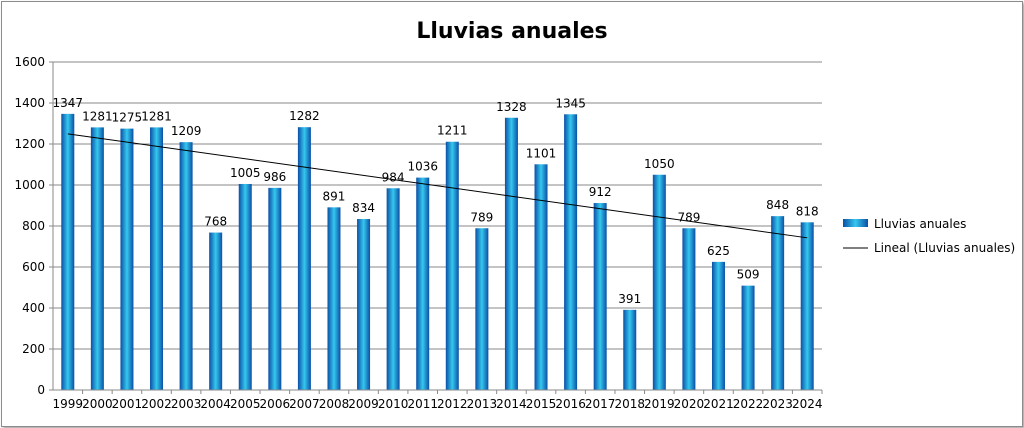 Image resolution: width=1024 pixels, height=428 pixels. Describe the element at coordinates (807, 404) in the screenshot. I see `x-tick-label: 2024` at that location.